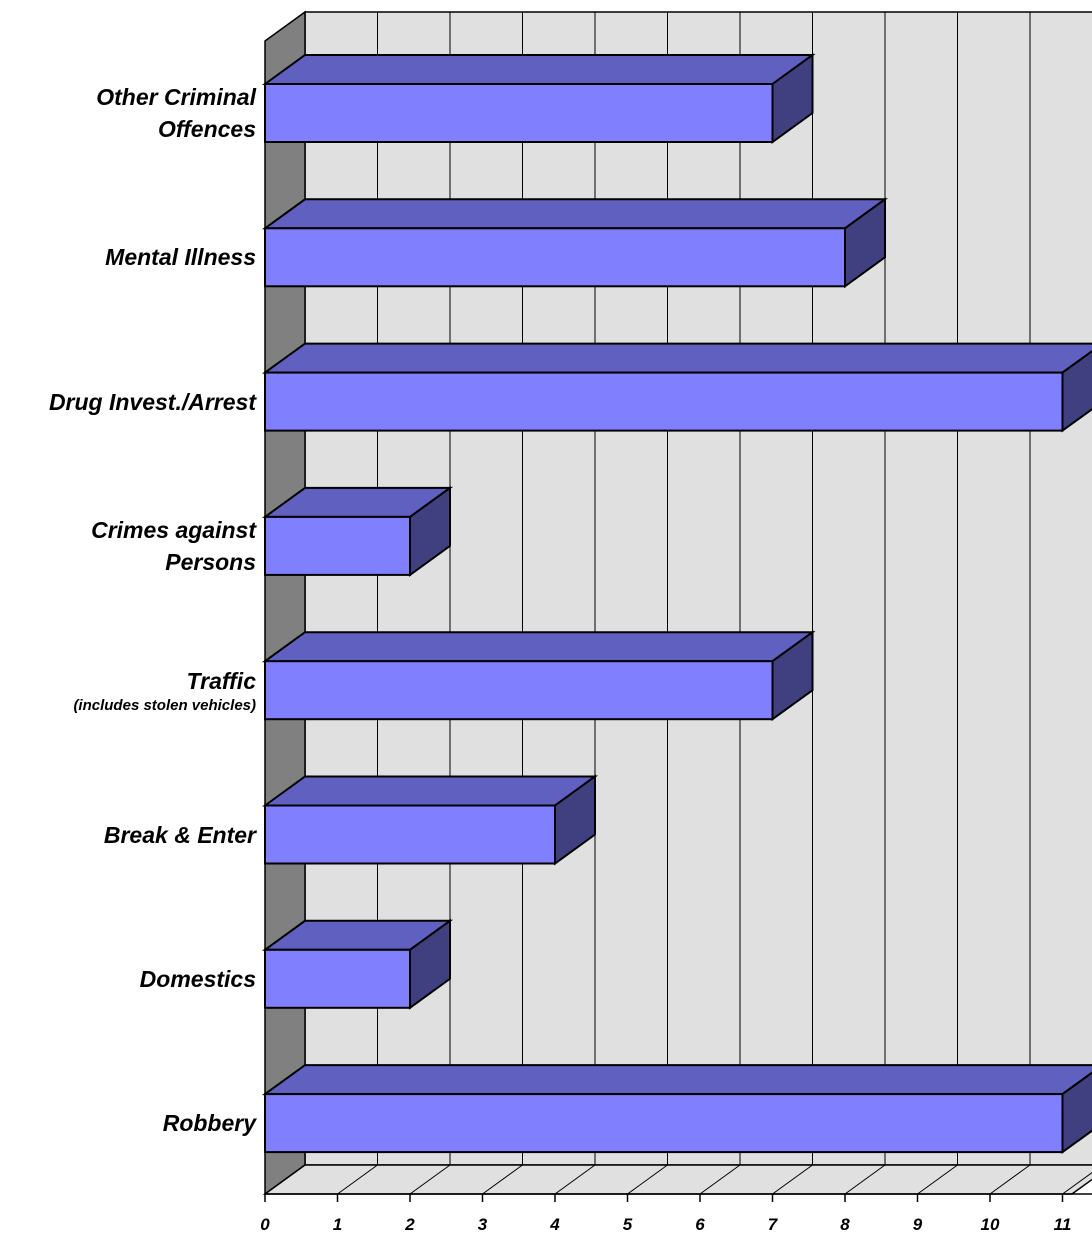 This screenshot has width=1092, height=1238. I want to click on category-label-line: Break & Enter, so click(179, 834).